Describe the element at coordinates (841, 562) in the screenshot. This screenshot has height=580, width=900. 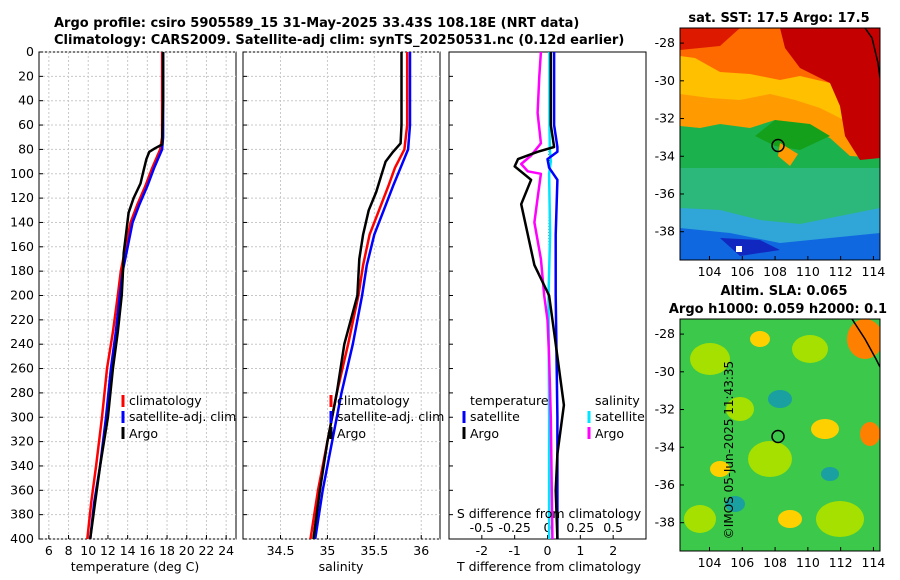
I see `map-x-tick-label: 112` at that location.